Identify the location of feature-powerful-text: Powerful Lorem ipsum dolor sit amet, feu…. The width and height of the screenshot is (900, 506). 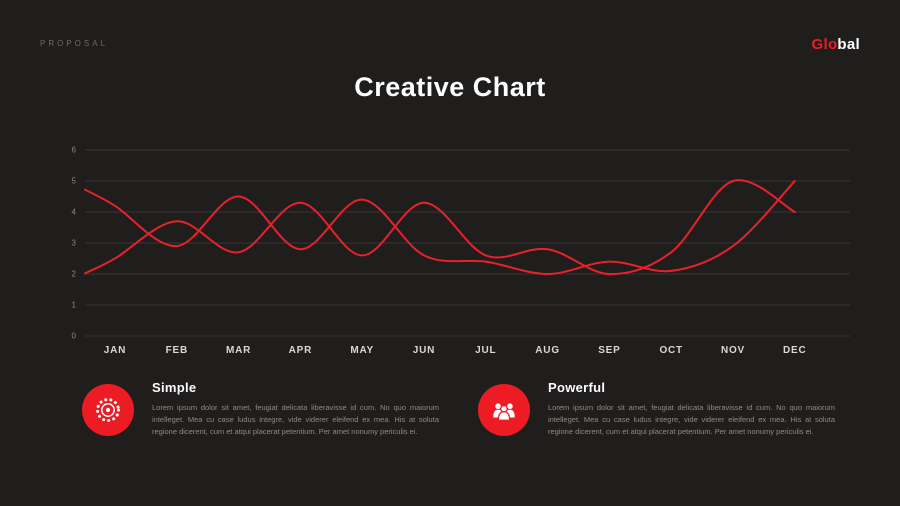
(691, 409).